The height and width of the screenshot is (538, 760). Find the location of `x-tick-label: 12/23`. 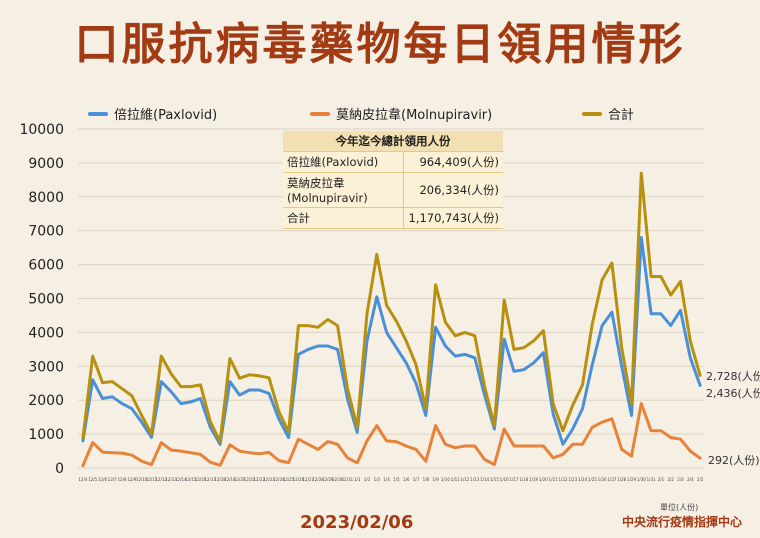

x-tick-label: 12/23 is located at coordinates (269, 479).